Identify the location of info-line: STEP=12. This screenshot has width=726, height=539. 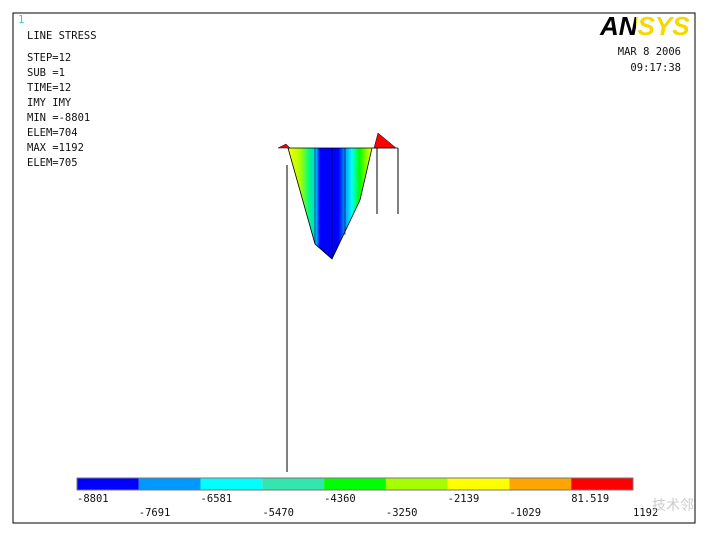
(49, 58).